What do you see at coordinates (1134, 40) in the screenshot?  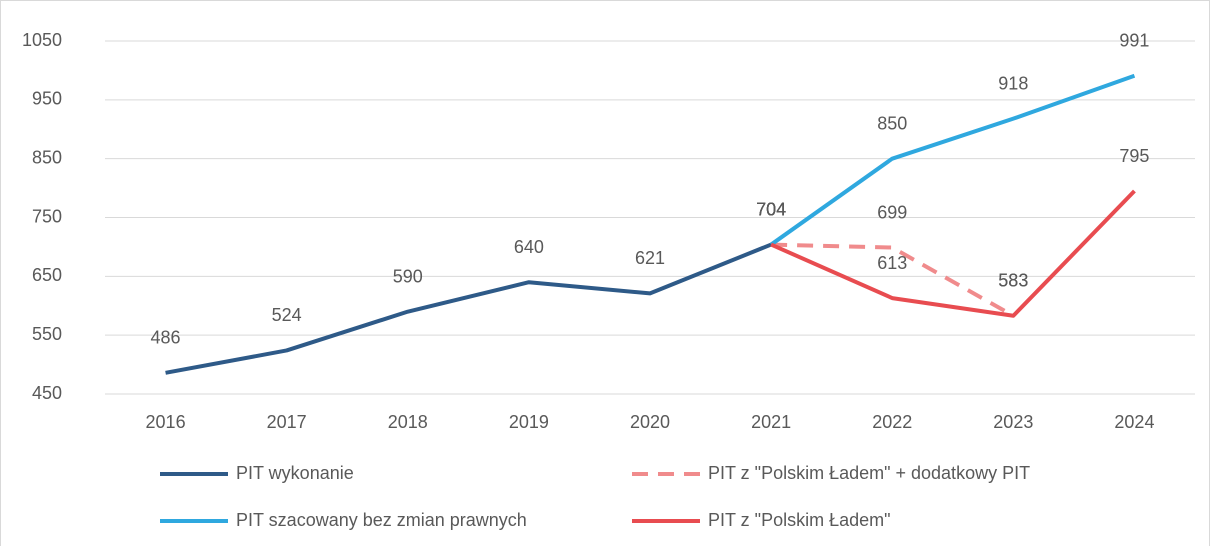 I see `data-label: 991` at bounding box center [1134, 40].